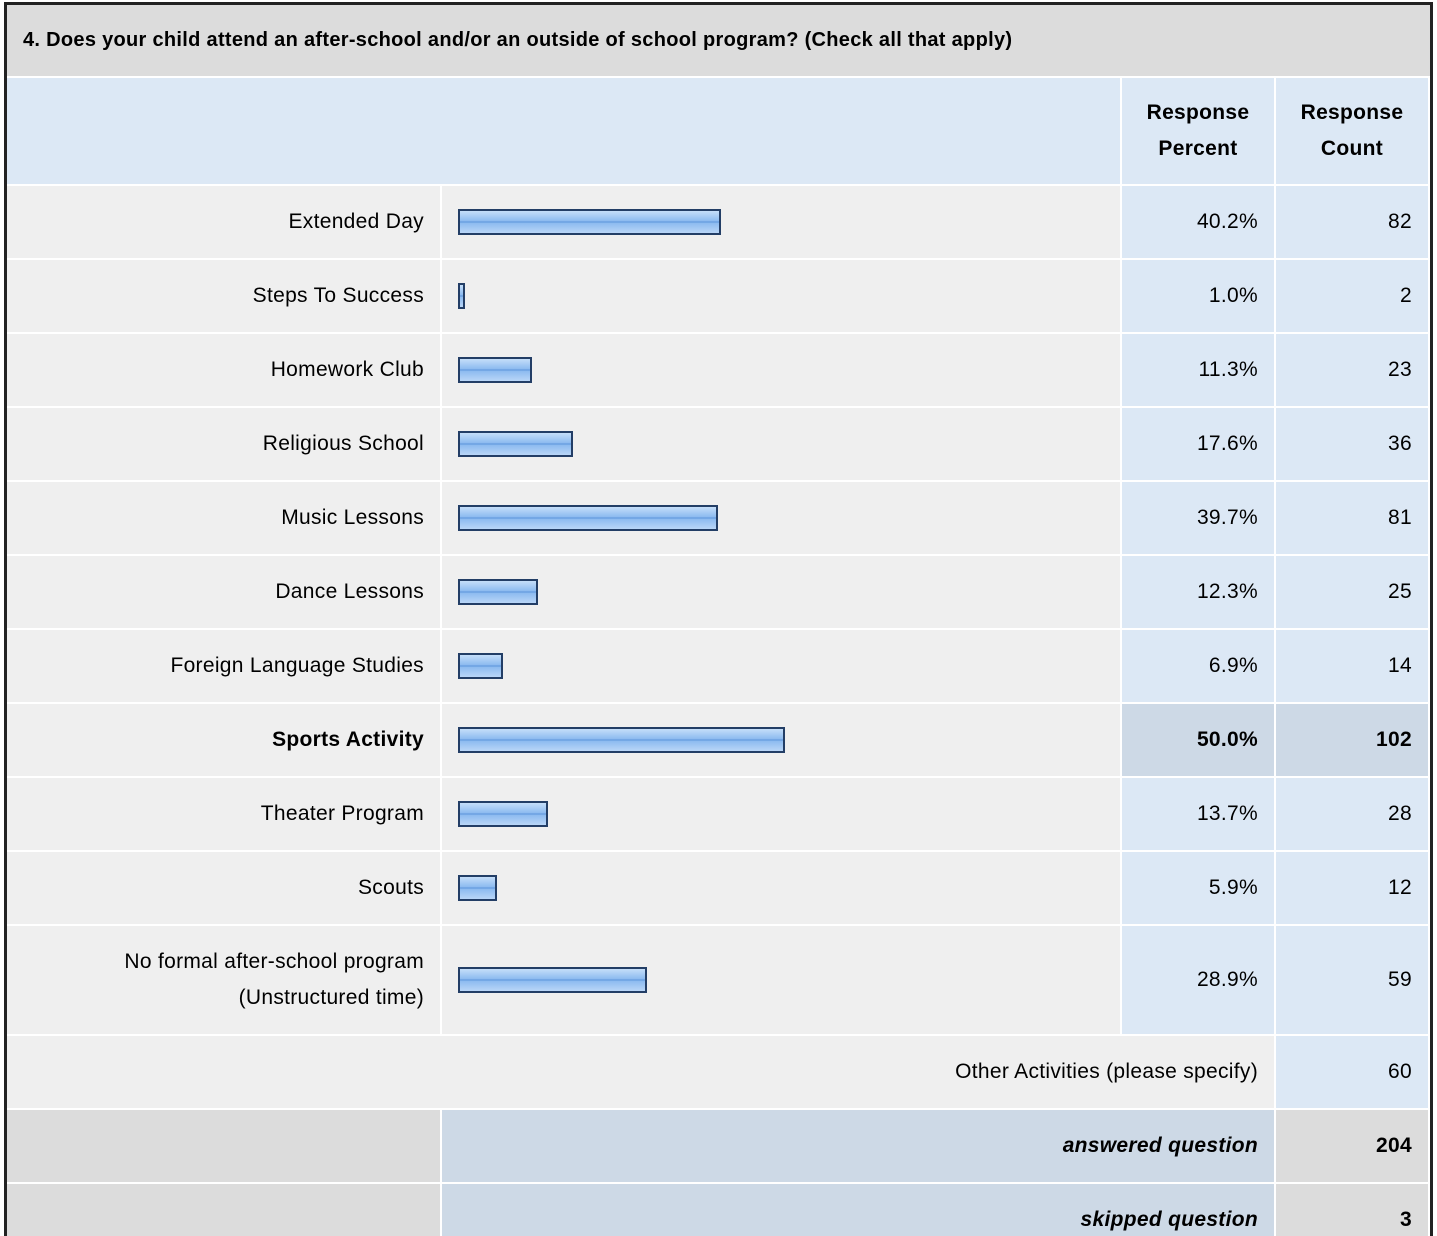 The width and height of the screenshot is (1437, 1236). I want to click on row-label: Homework Club, so click(223, 370).